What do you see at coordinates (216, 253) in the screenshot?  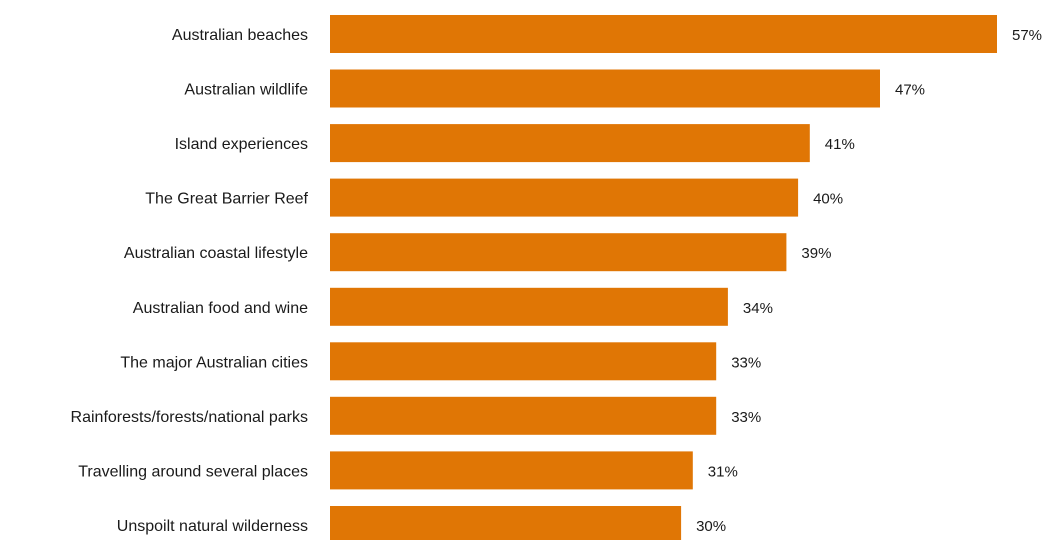 I see `category-label: Australian coastal lifestyle` at bounding box center [216, 253].